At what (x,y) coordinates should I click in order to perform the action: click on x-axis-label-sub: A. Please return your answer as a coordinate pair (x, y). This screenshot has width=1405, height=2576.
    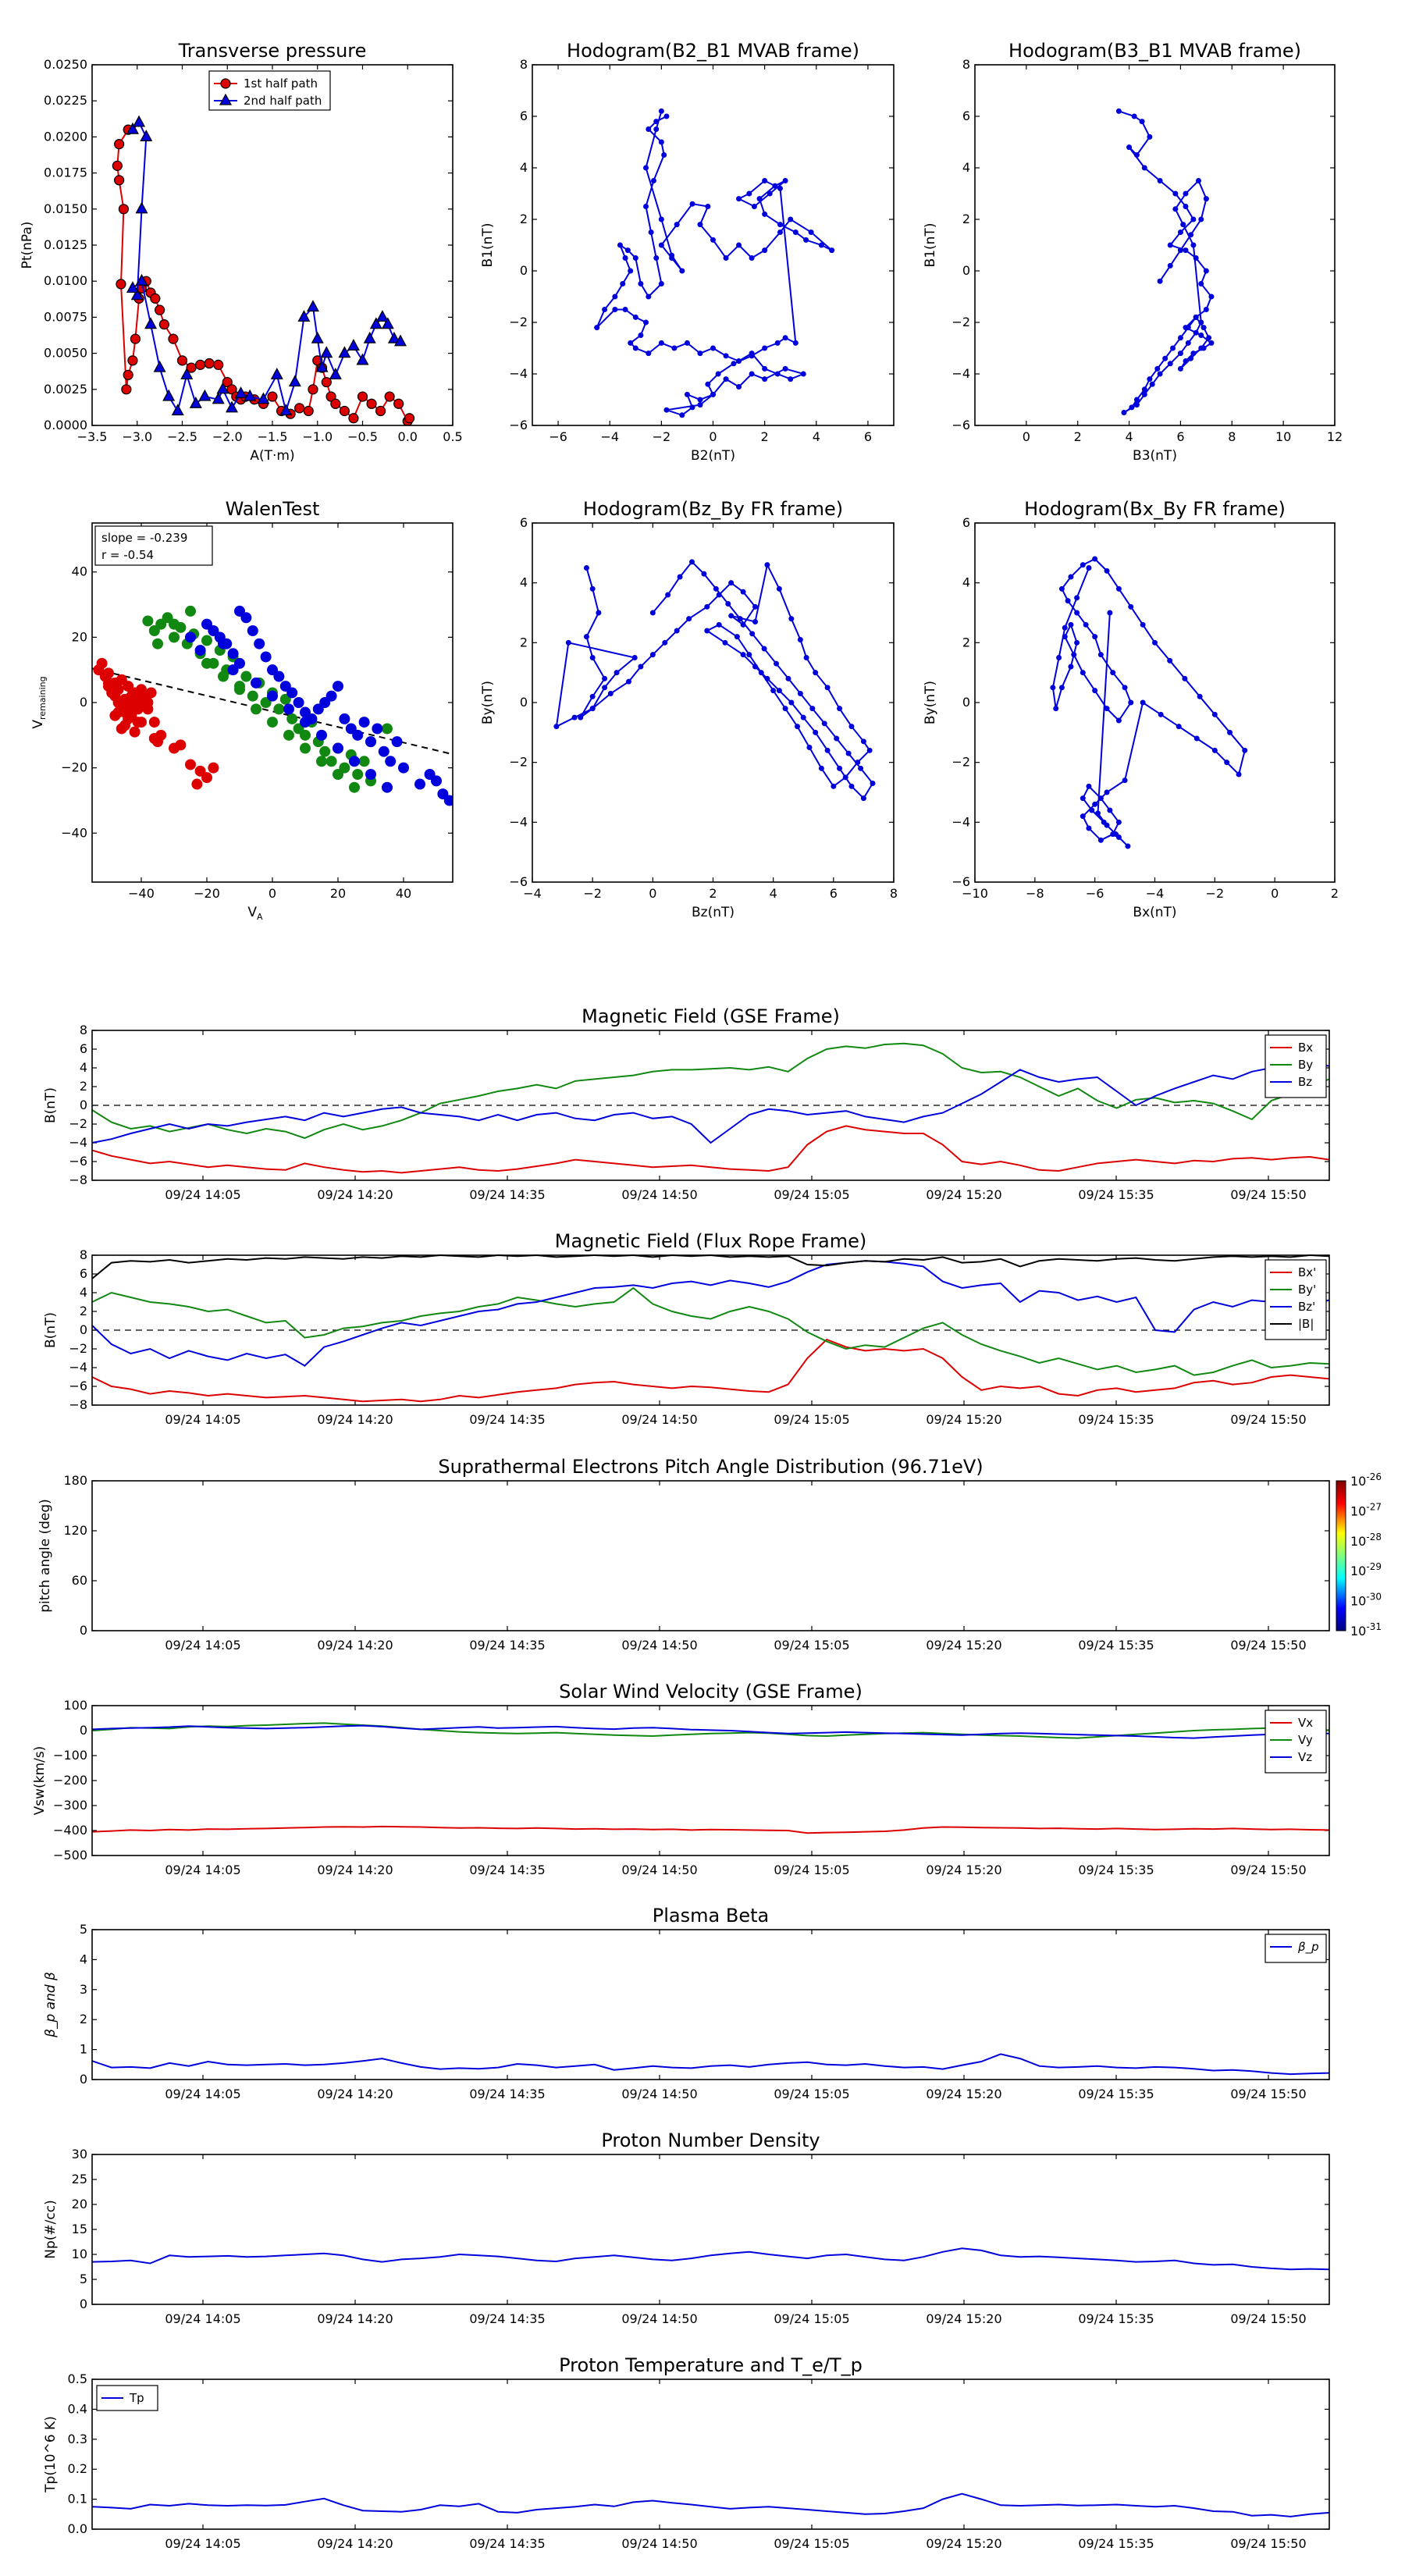
    Looking at the image, I should click on (260, 917).